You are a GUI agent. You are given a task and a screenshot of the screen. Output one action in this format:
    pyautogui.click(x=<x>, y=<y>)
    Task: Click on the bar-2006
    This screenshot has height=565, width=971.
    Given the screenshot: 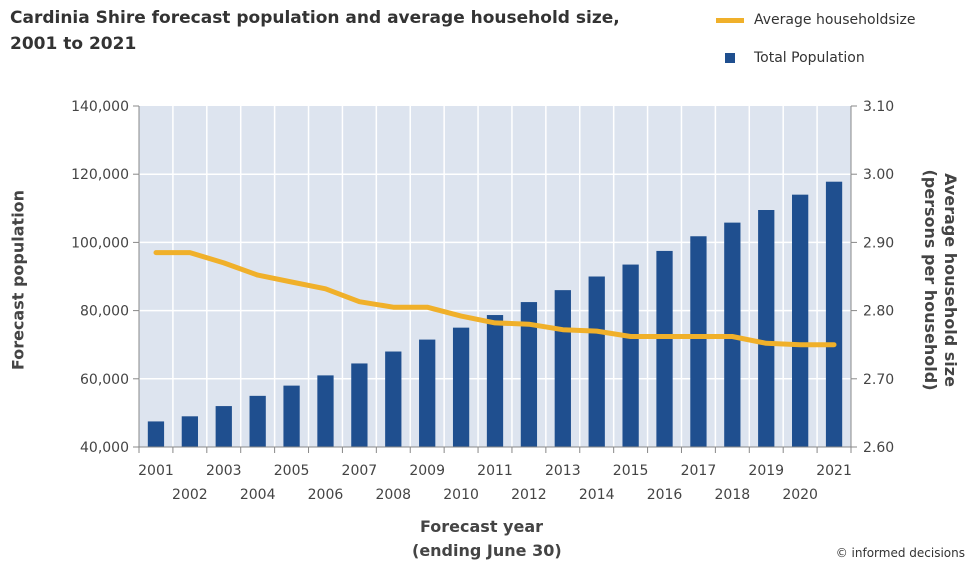 What is the action you would take?
    pyautogui.click(x=325, y=411)
    